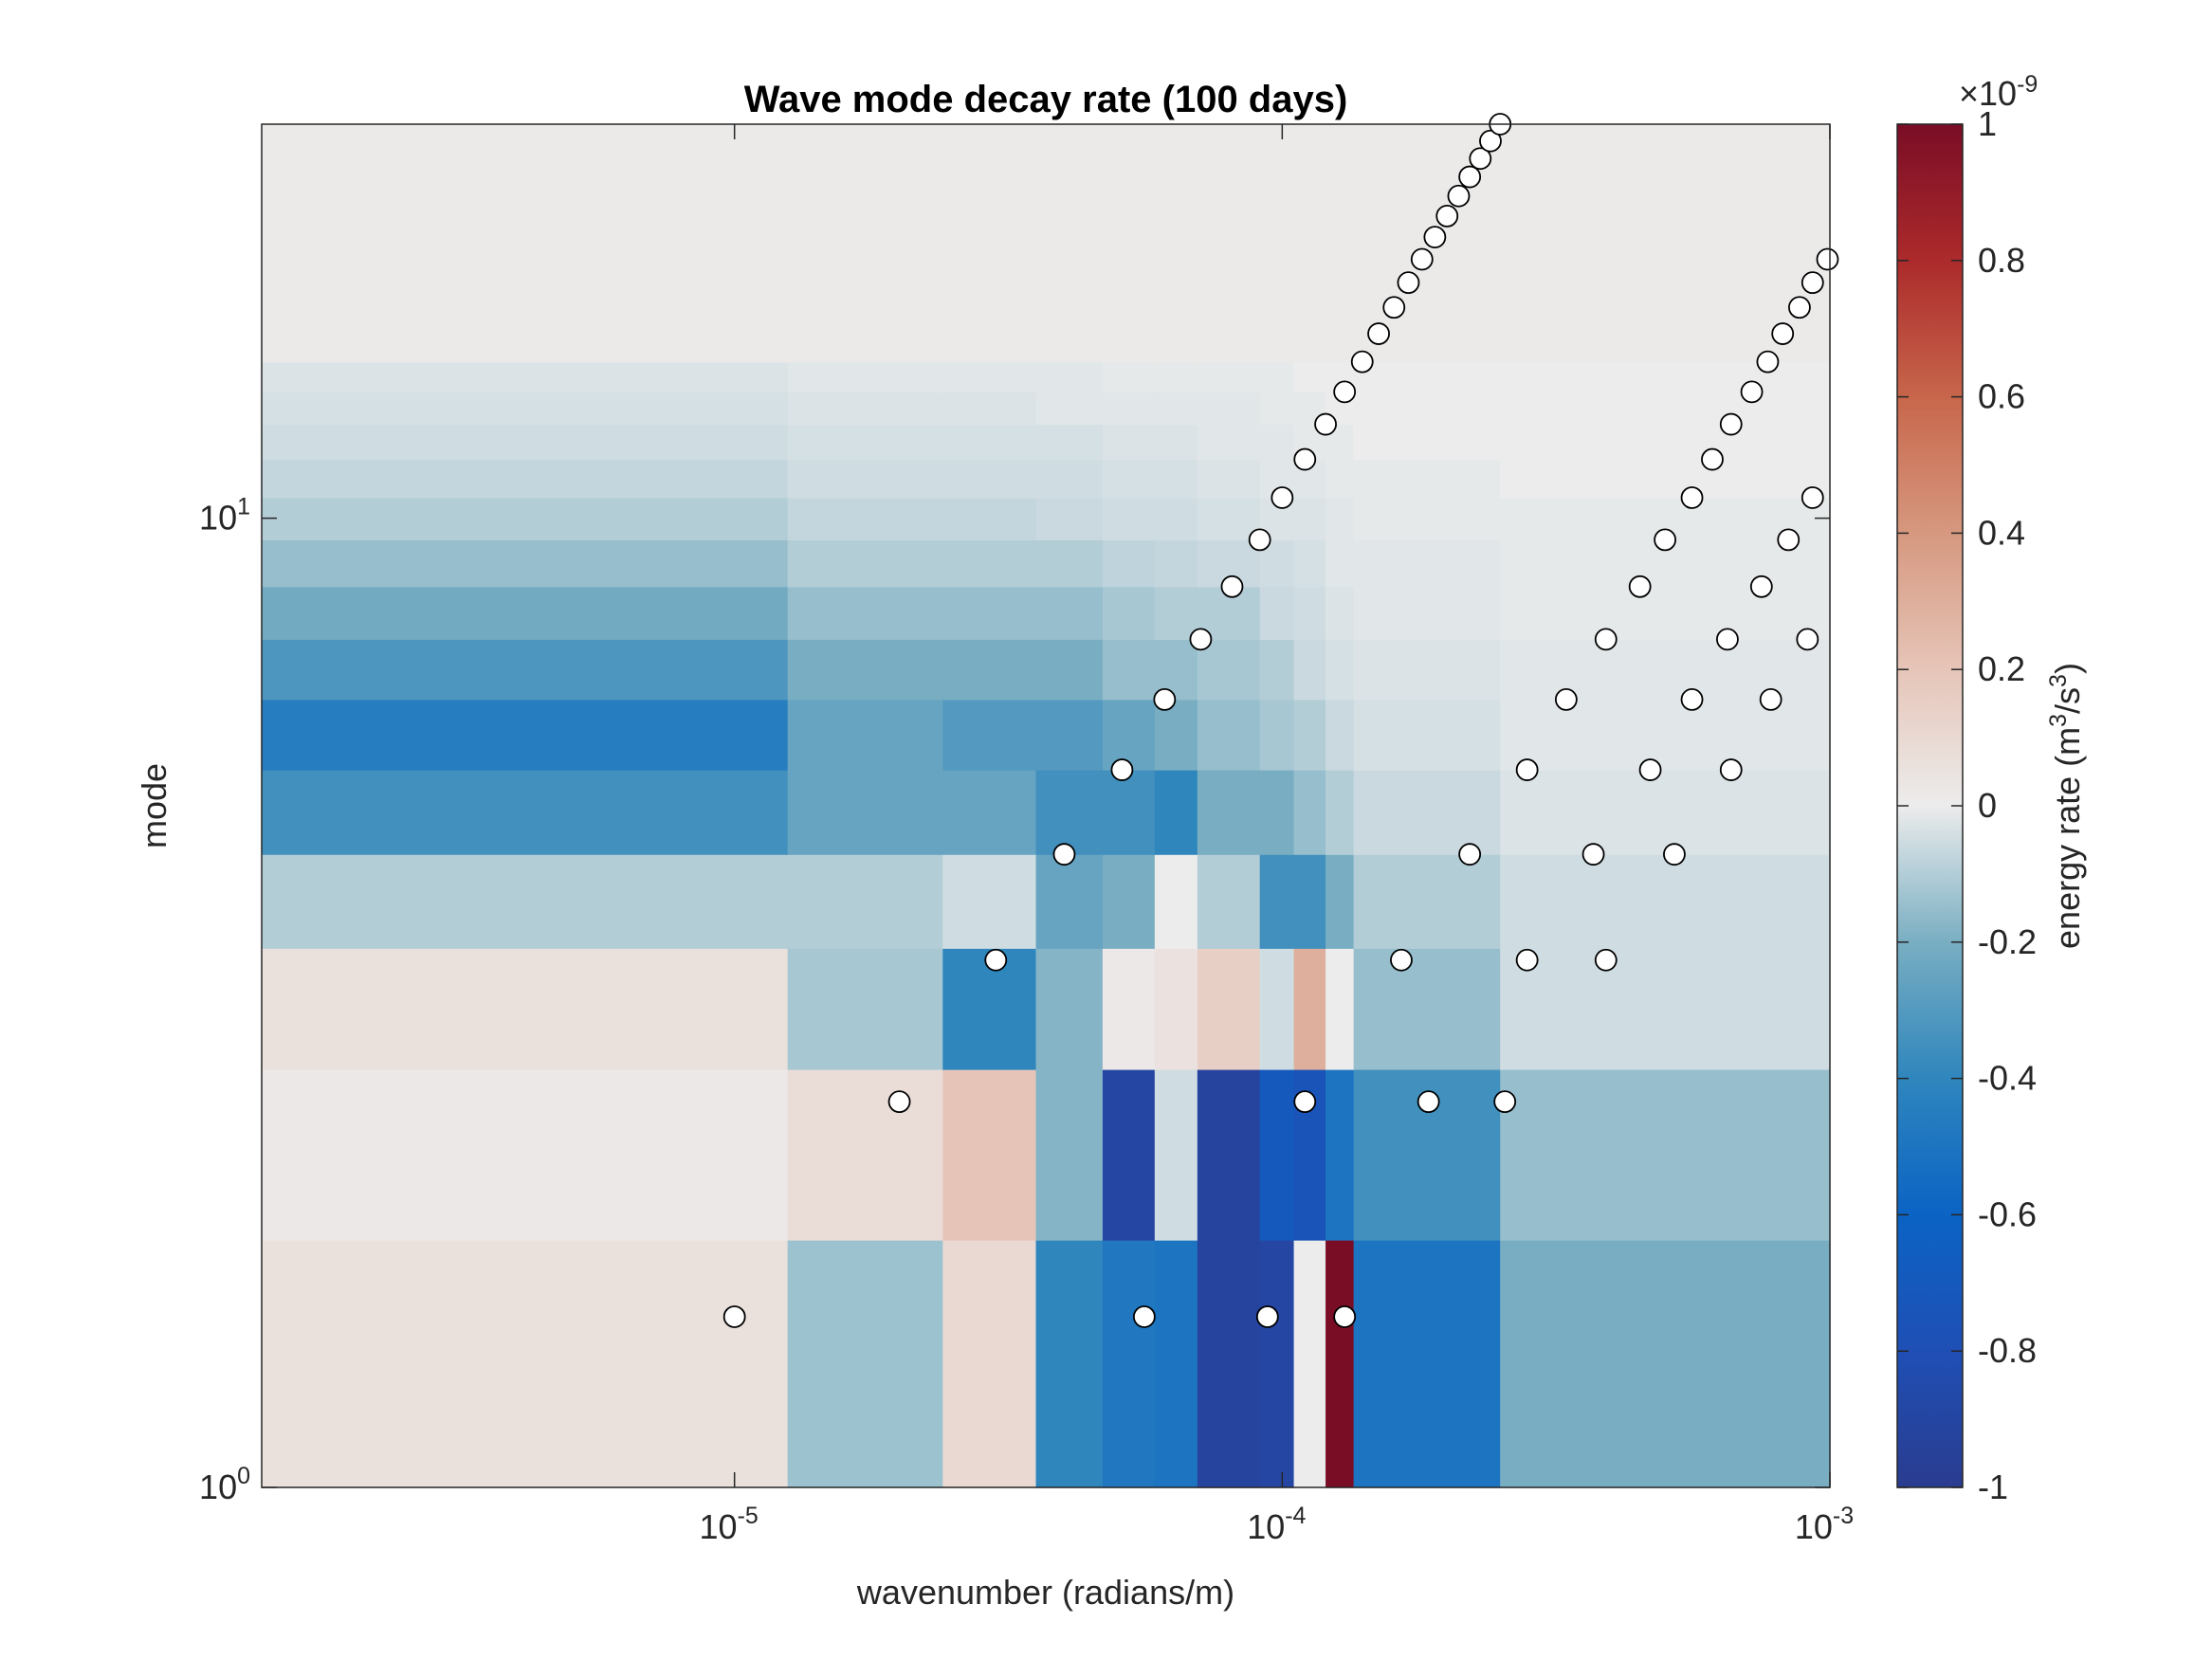 This screenshot has width=2212, height=1659. Describe the element at coordinates (1967, 805) in the screenshot. I see `colorbar-ticks: 1 0.8 0.6 0.4 0.2 0 -0.2 -0.4 -0.6 -0.8 -1` at that location.